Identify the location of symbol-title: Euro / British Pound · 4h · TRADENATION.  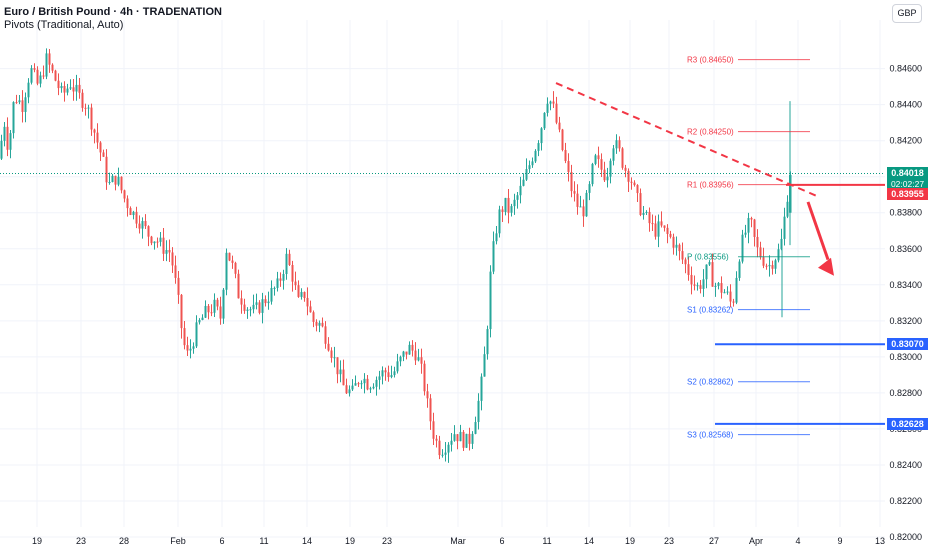
(113, 12).